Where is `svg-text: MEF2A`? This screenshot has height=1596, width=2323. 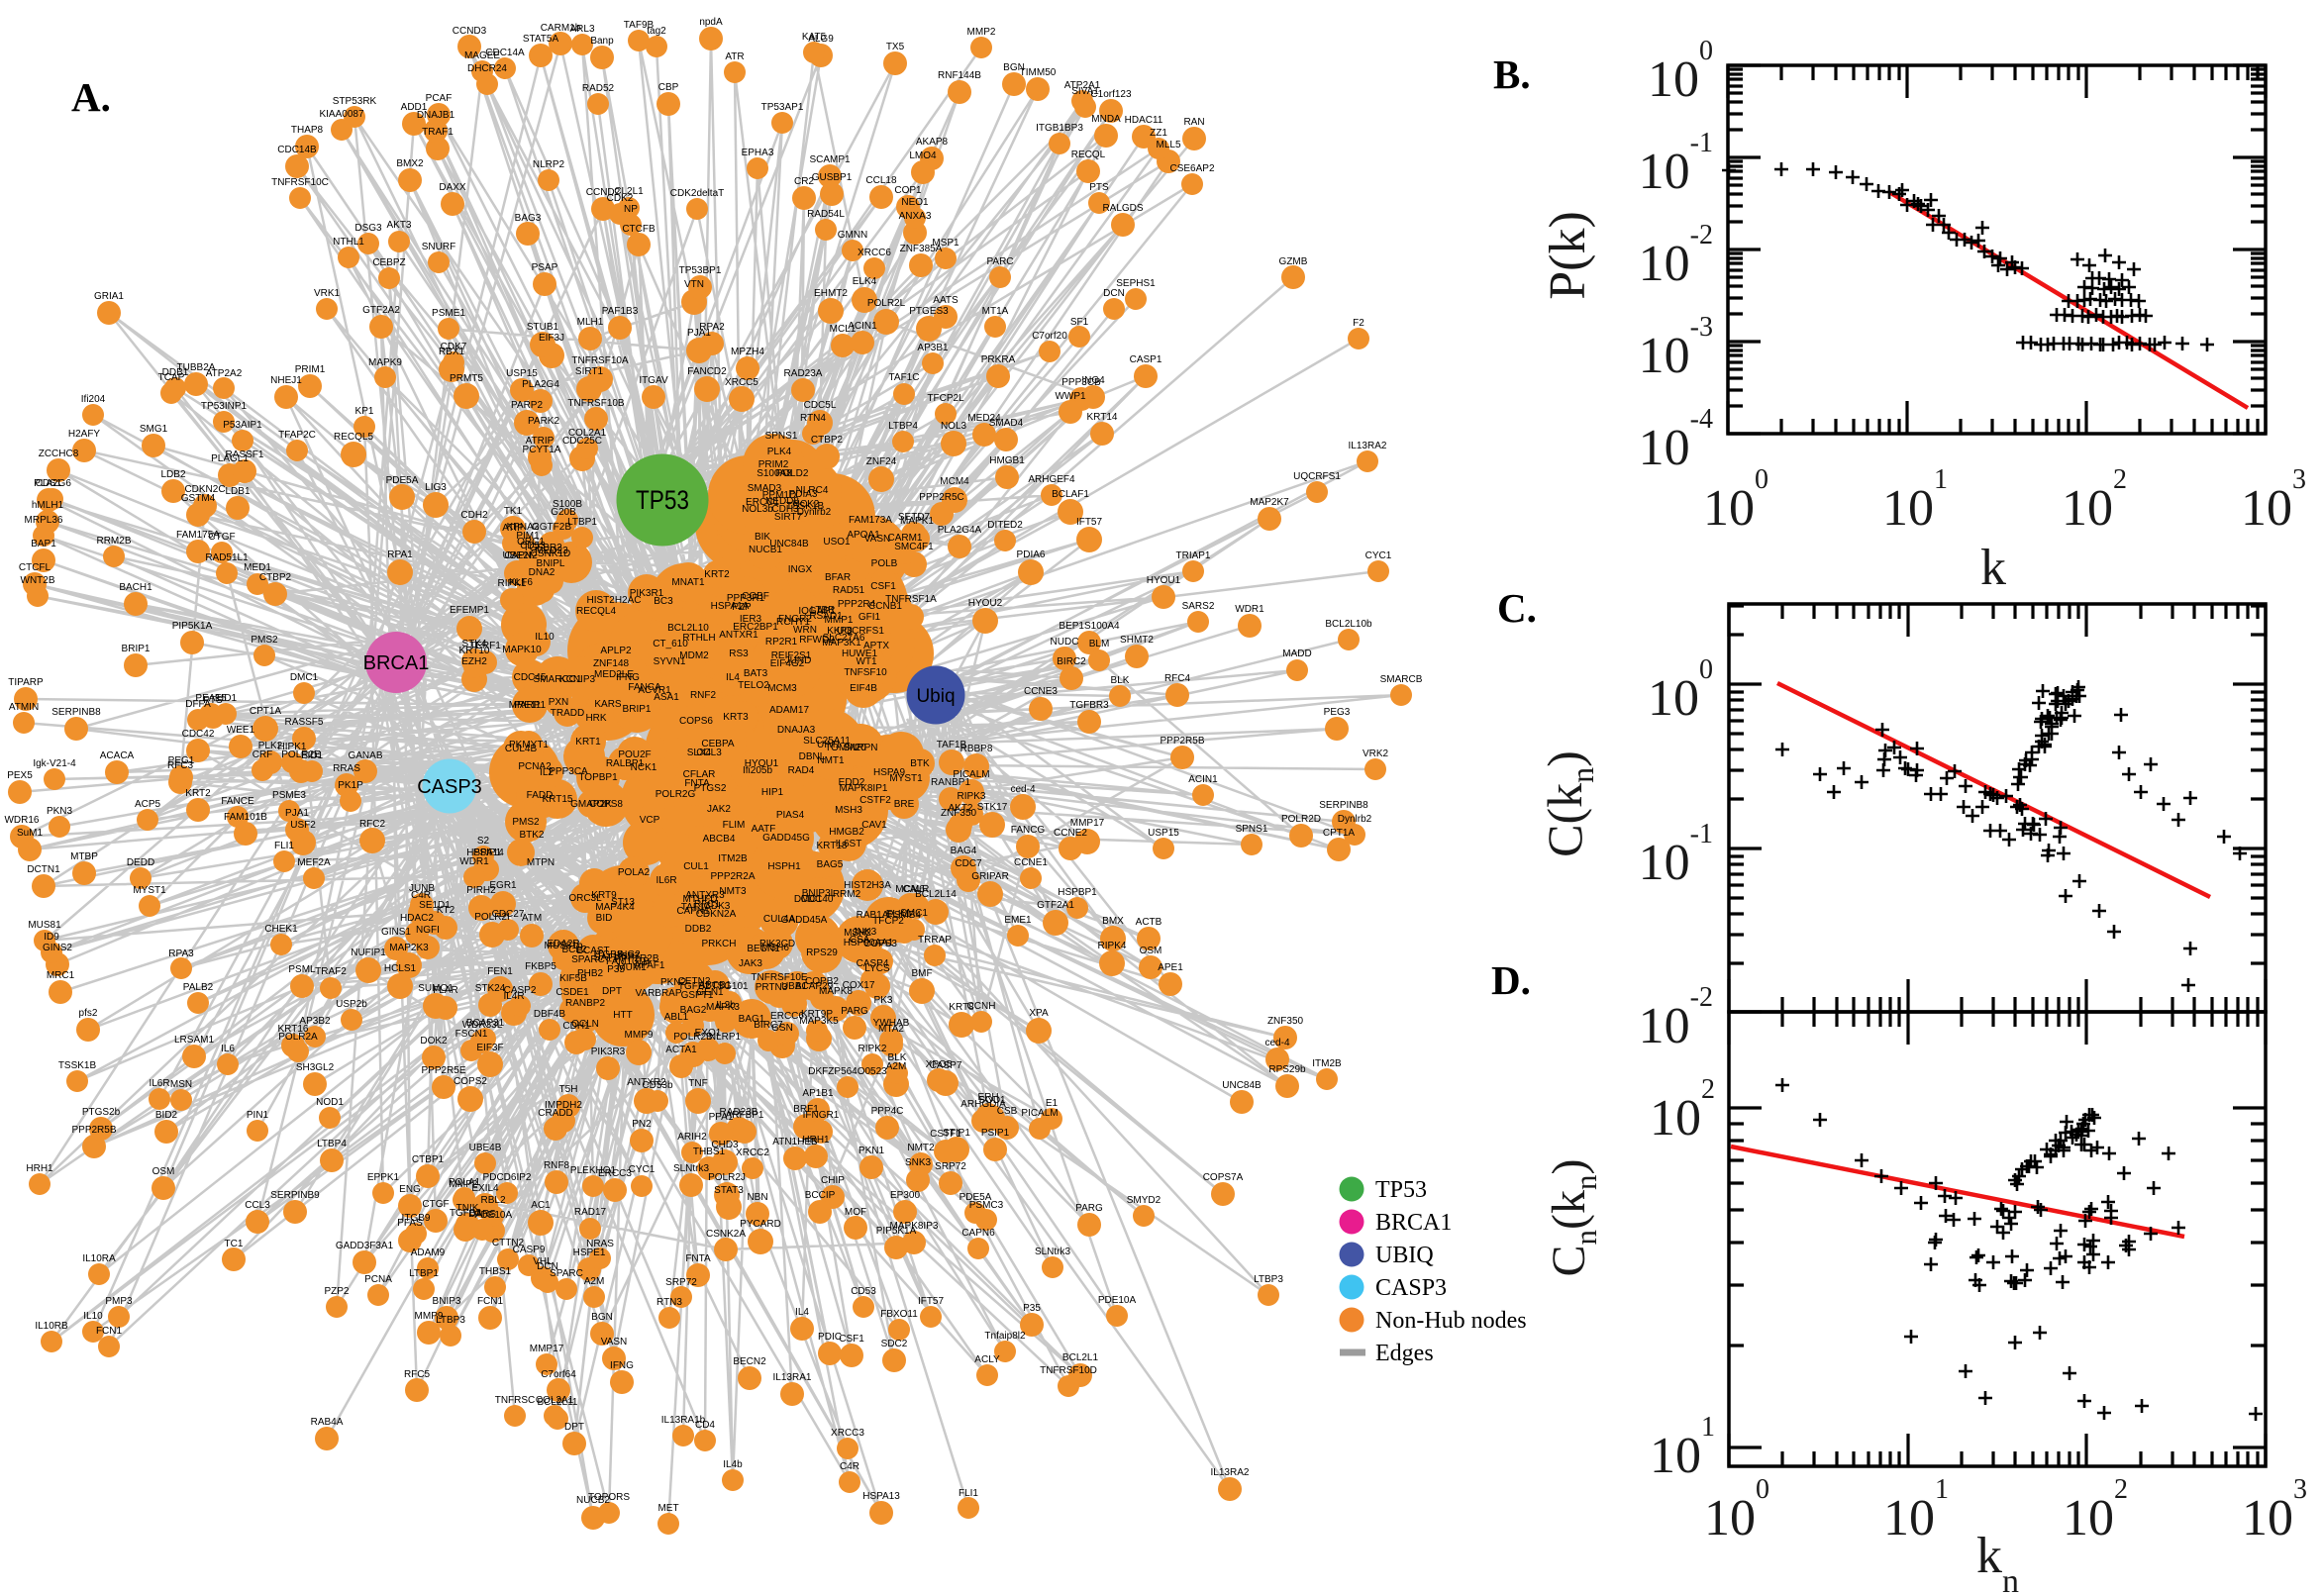 svg-text: MEF2A is located at coordinates (314, 862).